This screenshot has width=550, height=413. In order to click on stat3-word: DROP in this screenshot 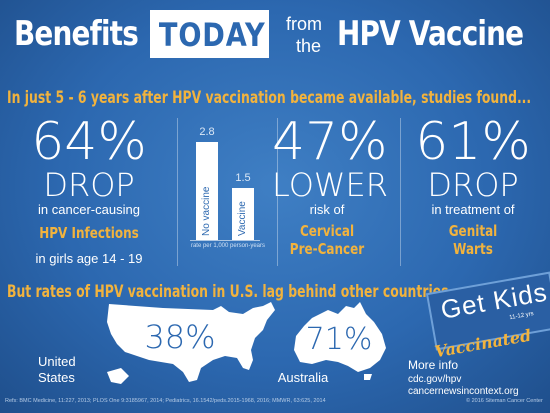, I will do `click(473, 185)`.